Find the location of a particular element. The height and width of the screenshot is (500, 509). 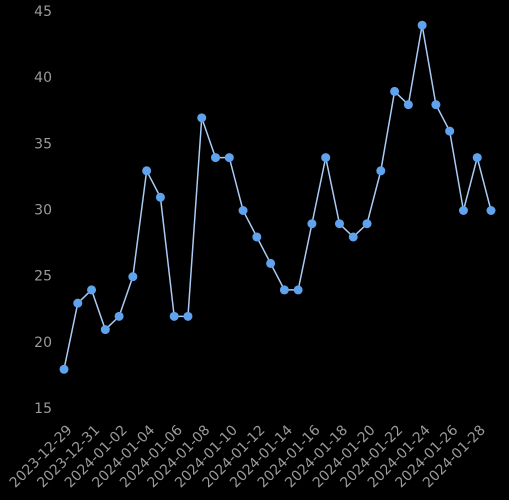

y-tick-label: 40 is located at coordinates (43, 78).